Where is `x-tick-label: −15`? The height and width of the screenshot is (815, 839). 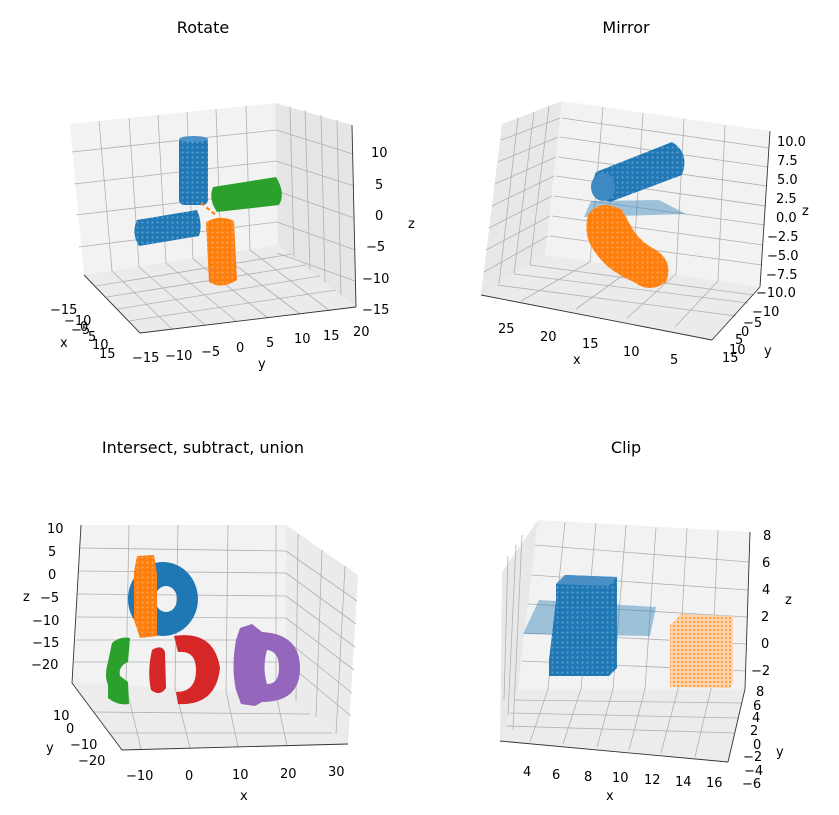 x-tick-label: −15 is located at coordinates (63, 310).